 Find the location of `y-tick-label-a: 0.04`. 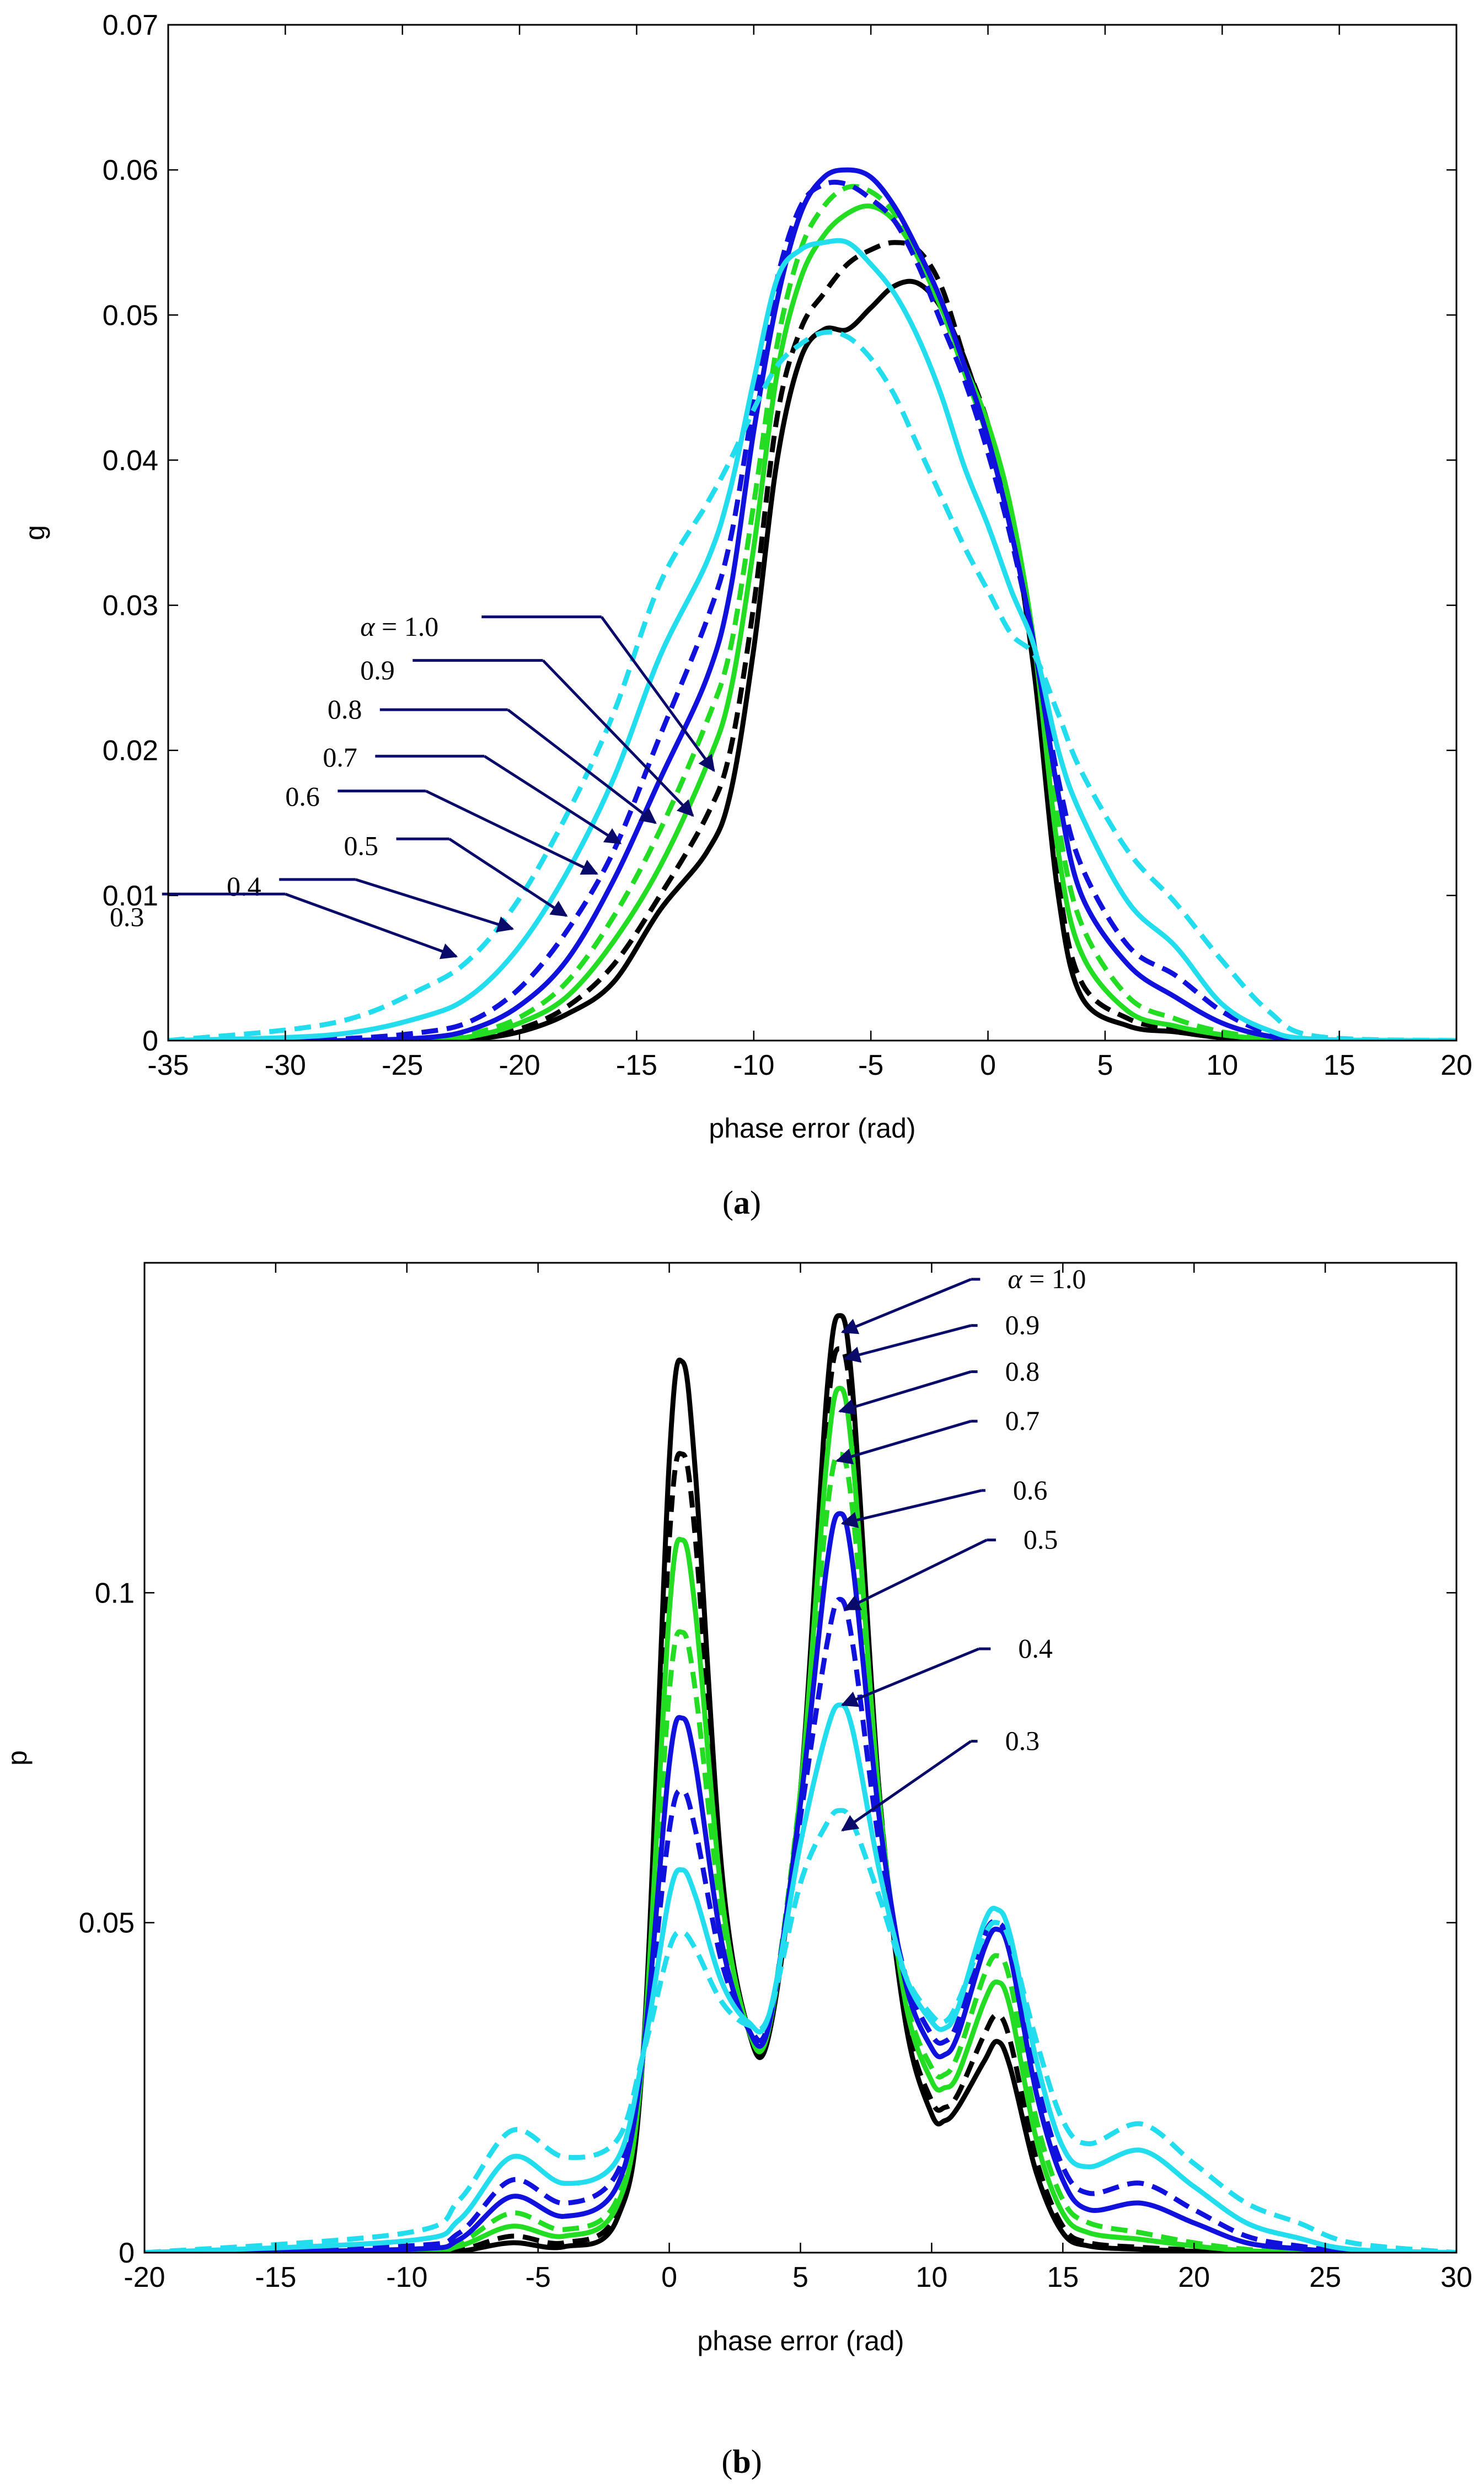

y-tick-label-a: 0.04 is located at coordinates (130, 460).